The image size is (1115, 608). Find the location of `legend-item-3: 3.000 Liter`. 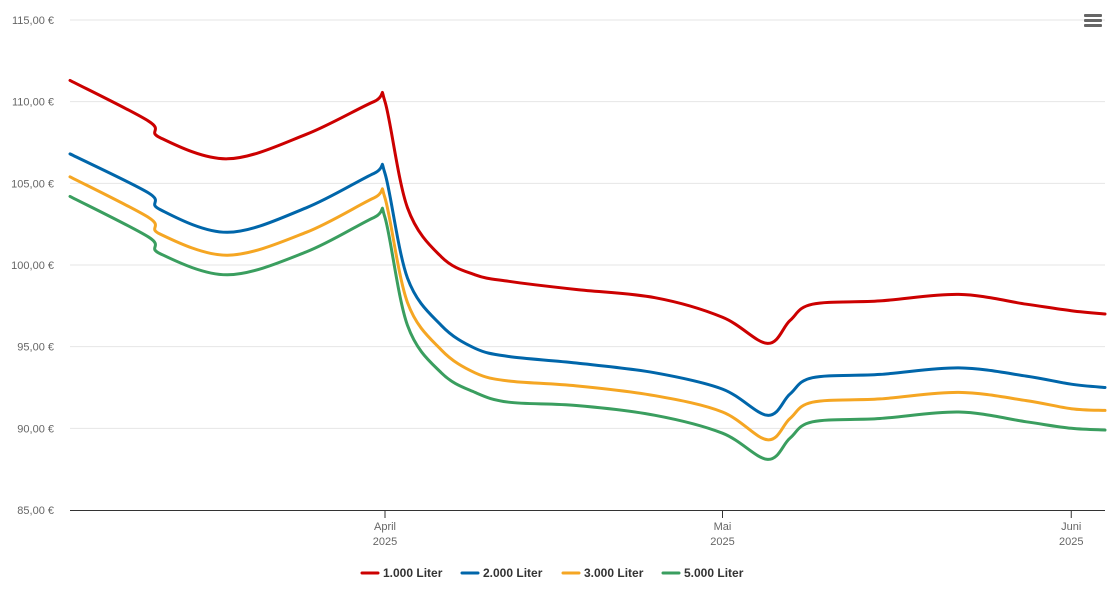

legend-item-3: 3.000 Liter is located at coordinates (602, 573).